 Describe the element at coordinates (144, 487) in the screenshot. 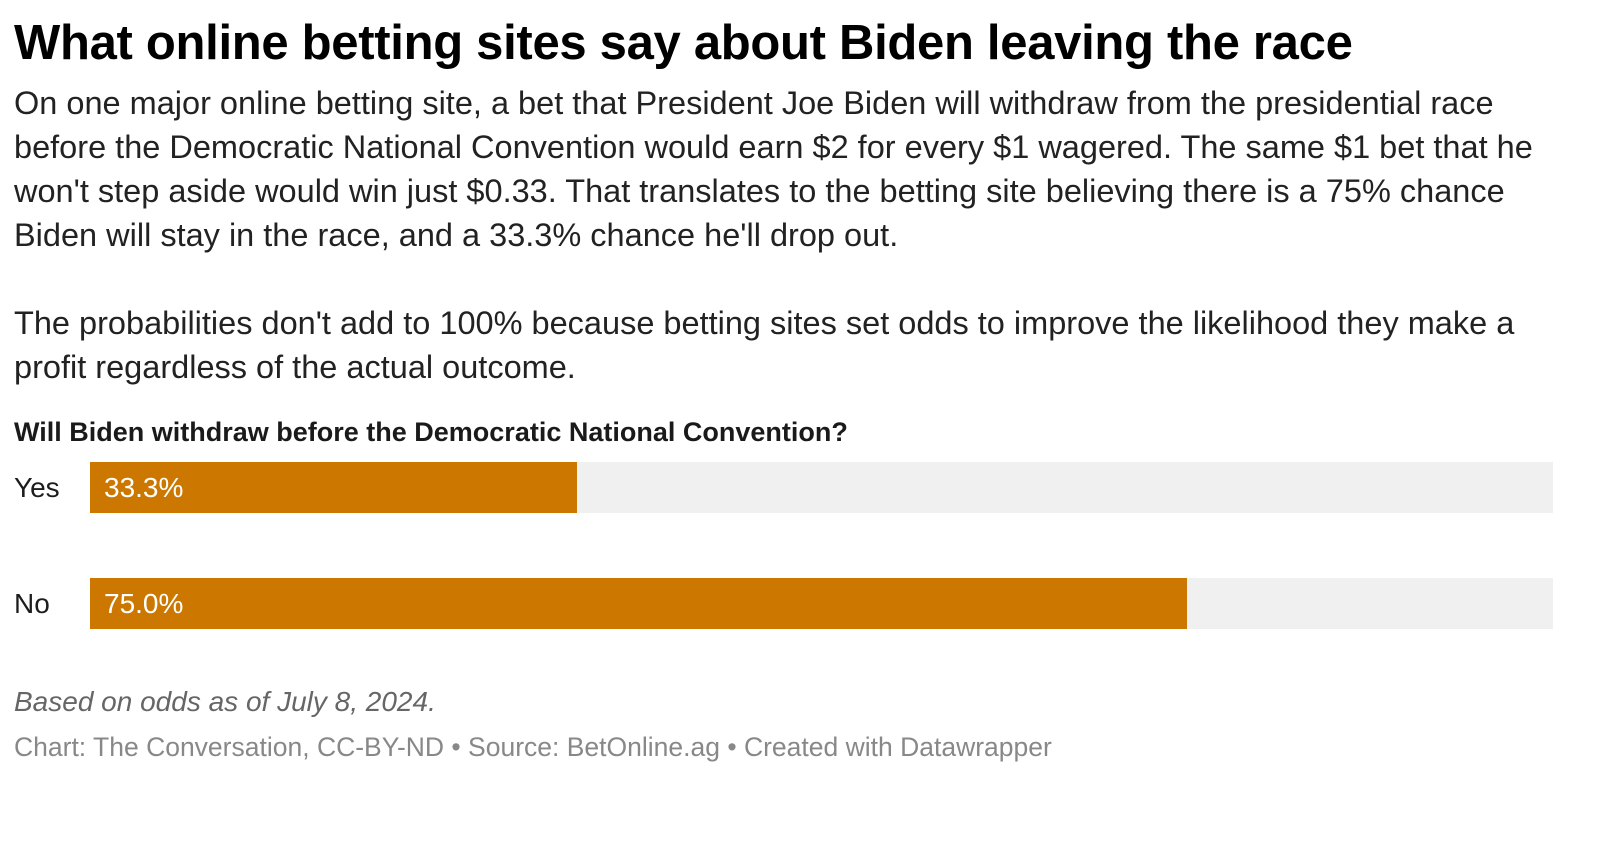

I see `data-label-yes: 33.3%` at that location.